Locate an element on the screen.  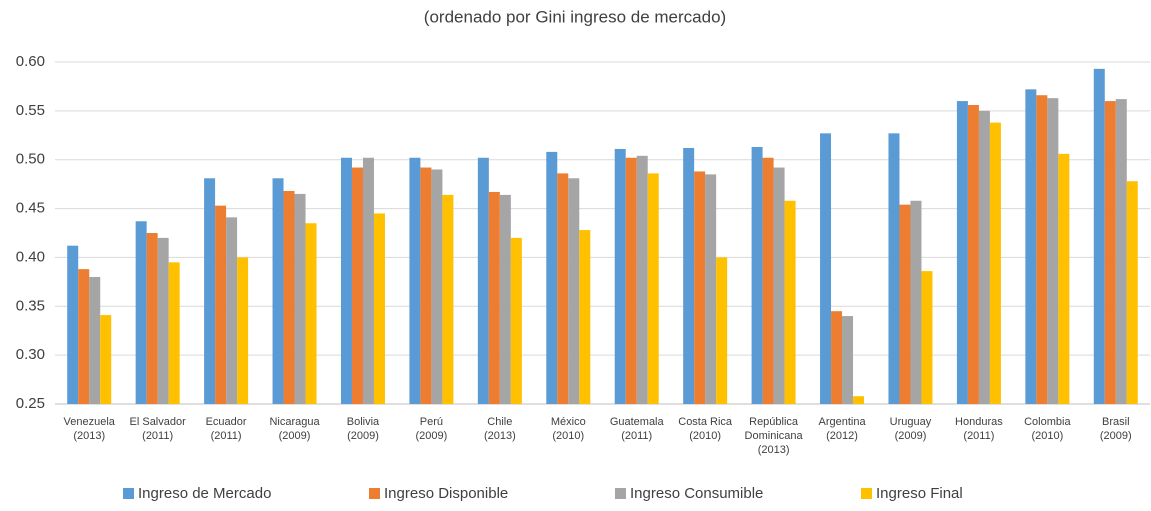
x-tick-label-line: Dominicana is located at coordinates (774, 436).